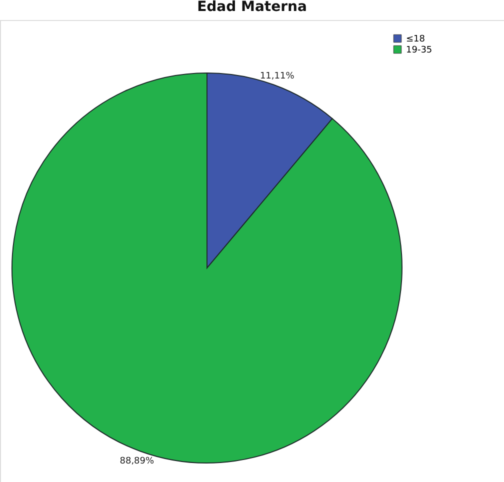  What do you see at coordinates (277, 76) in the screenshot?
I see `data-label: 11,11%` at bounding box center [277, 76].